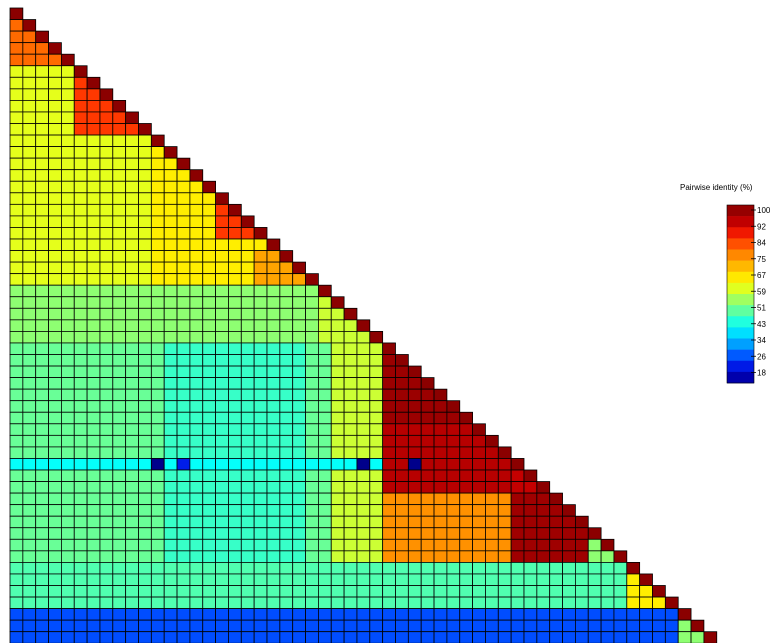  Describe the element at coordinates (761, 226) in the screenshot. I see `legend-tick-label: 92` at that location.